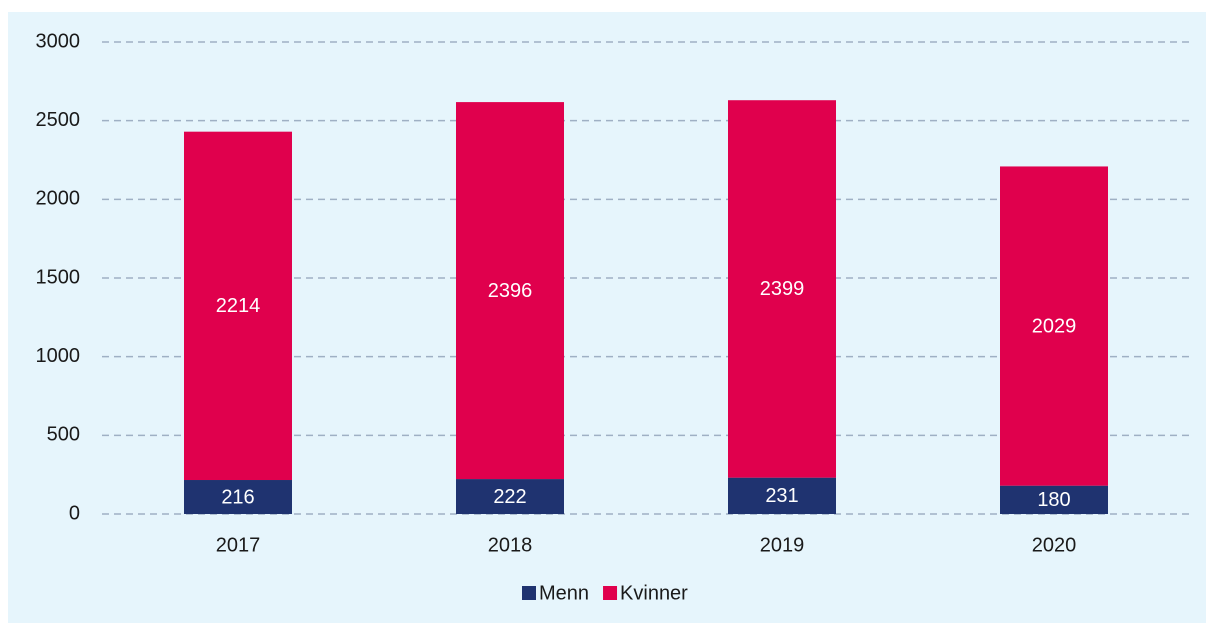  I want to click on legend-label: Kvinner, so click(654, 593).